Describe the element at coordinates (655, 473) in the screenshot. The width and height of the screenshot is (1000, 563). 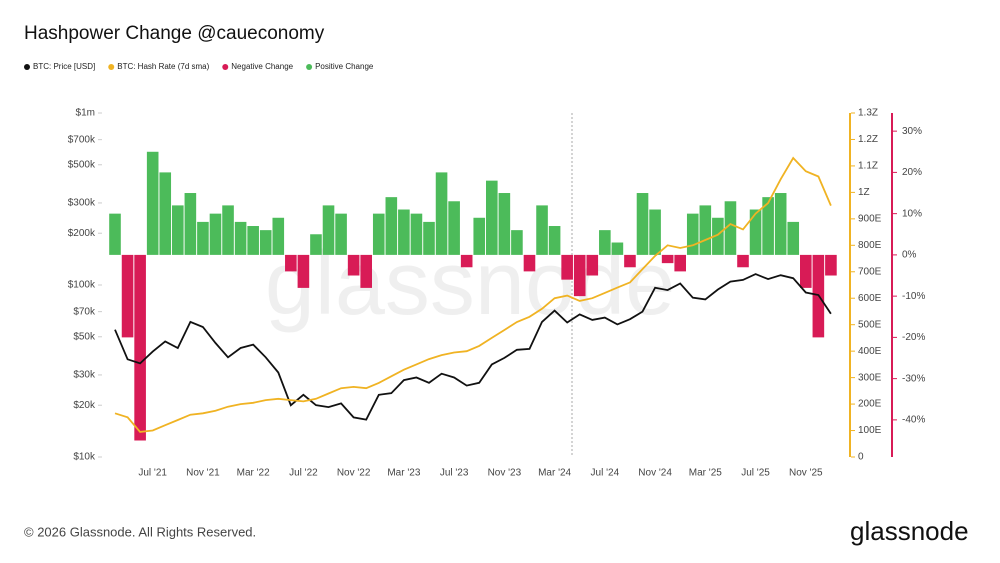
I see `x-tick-label: Nov '24` at that location.